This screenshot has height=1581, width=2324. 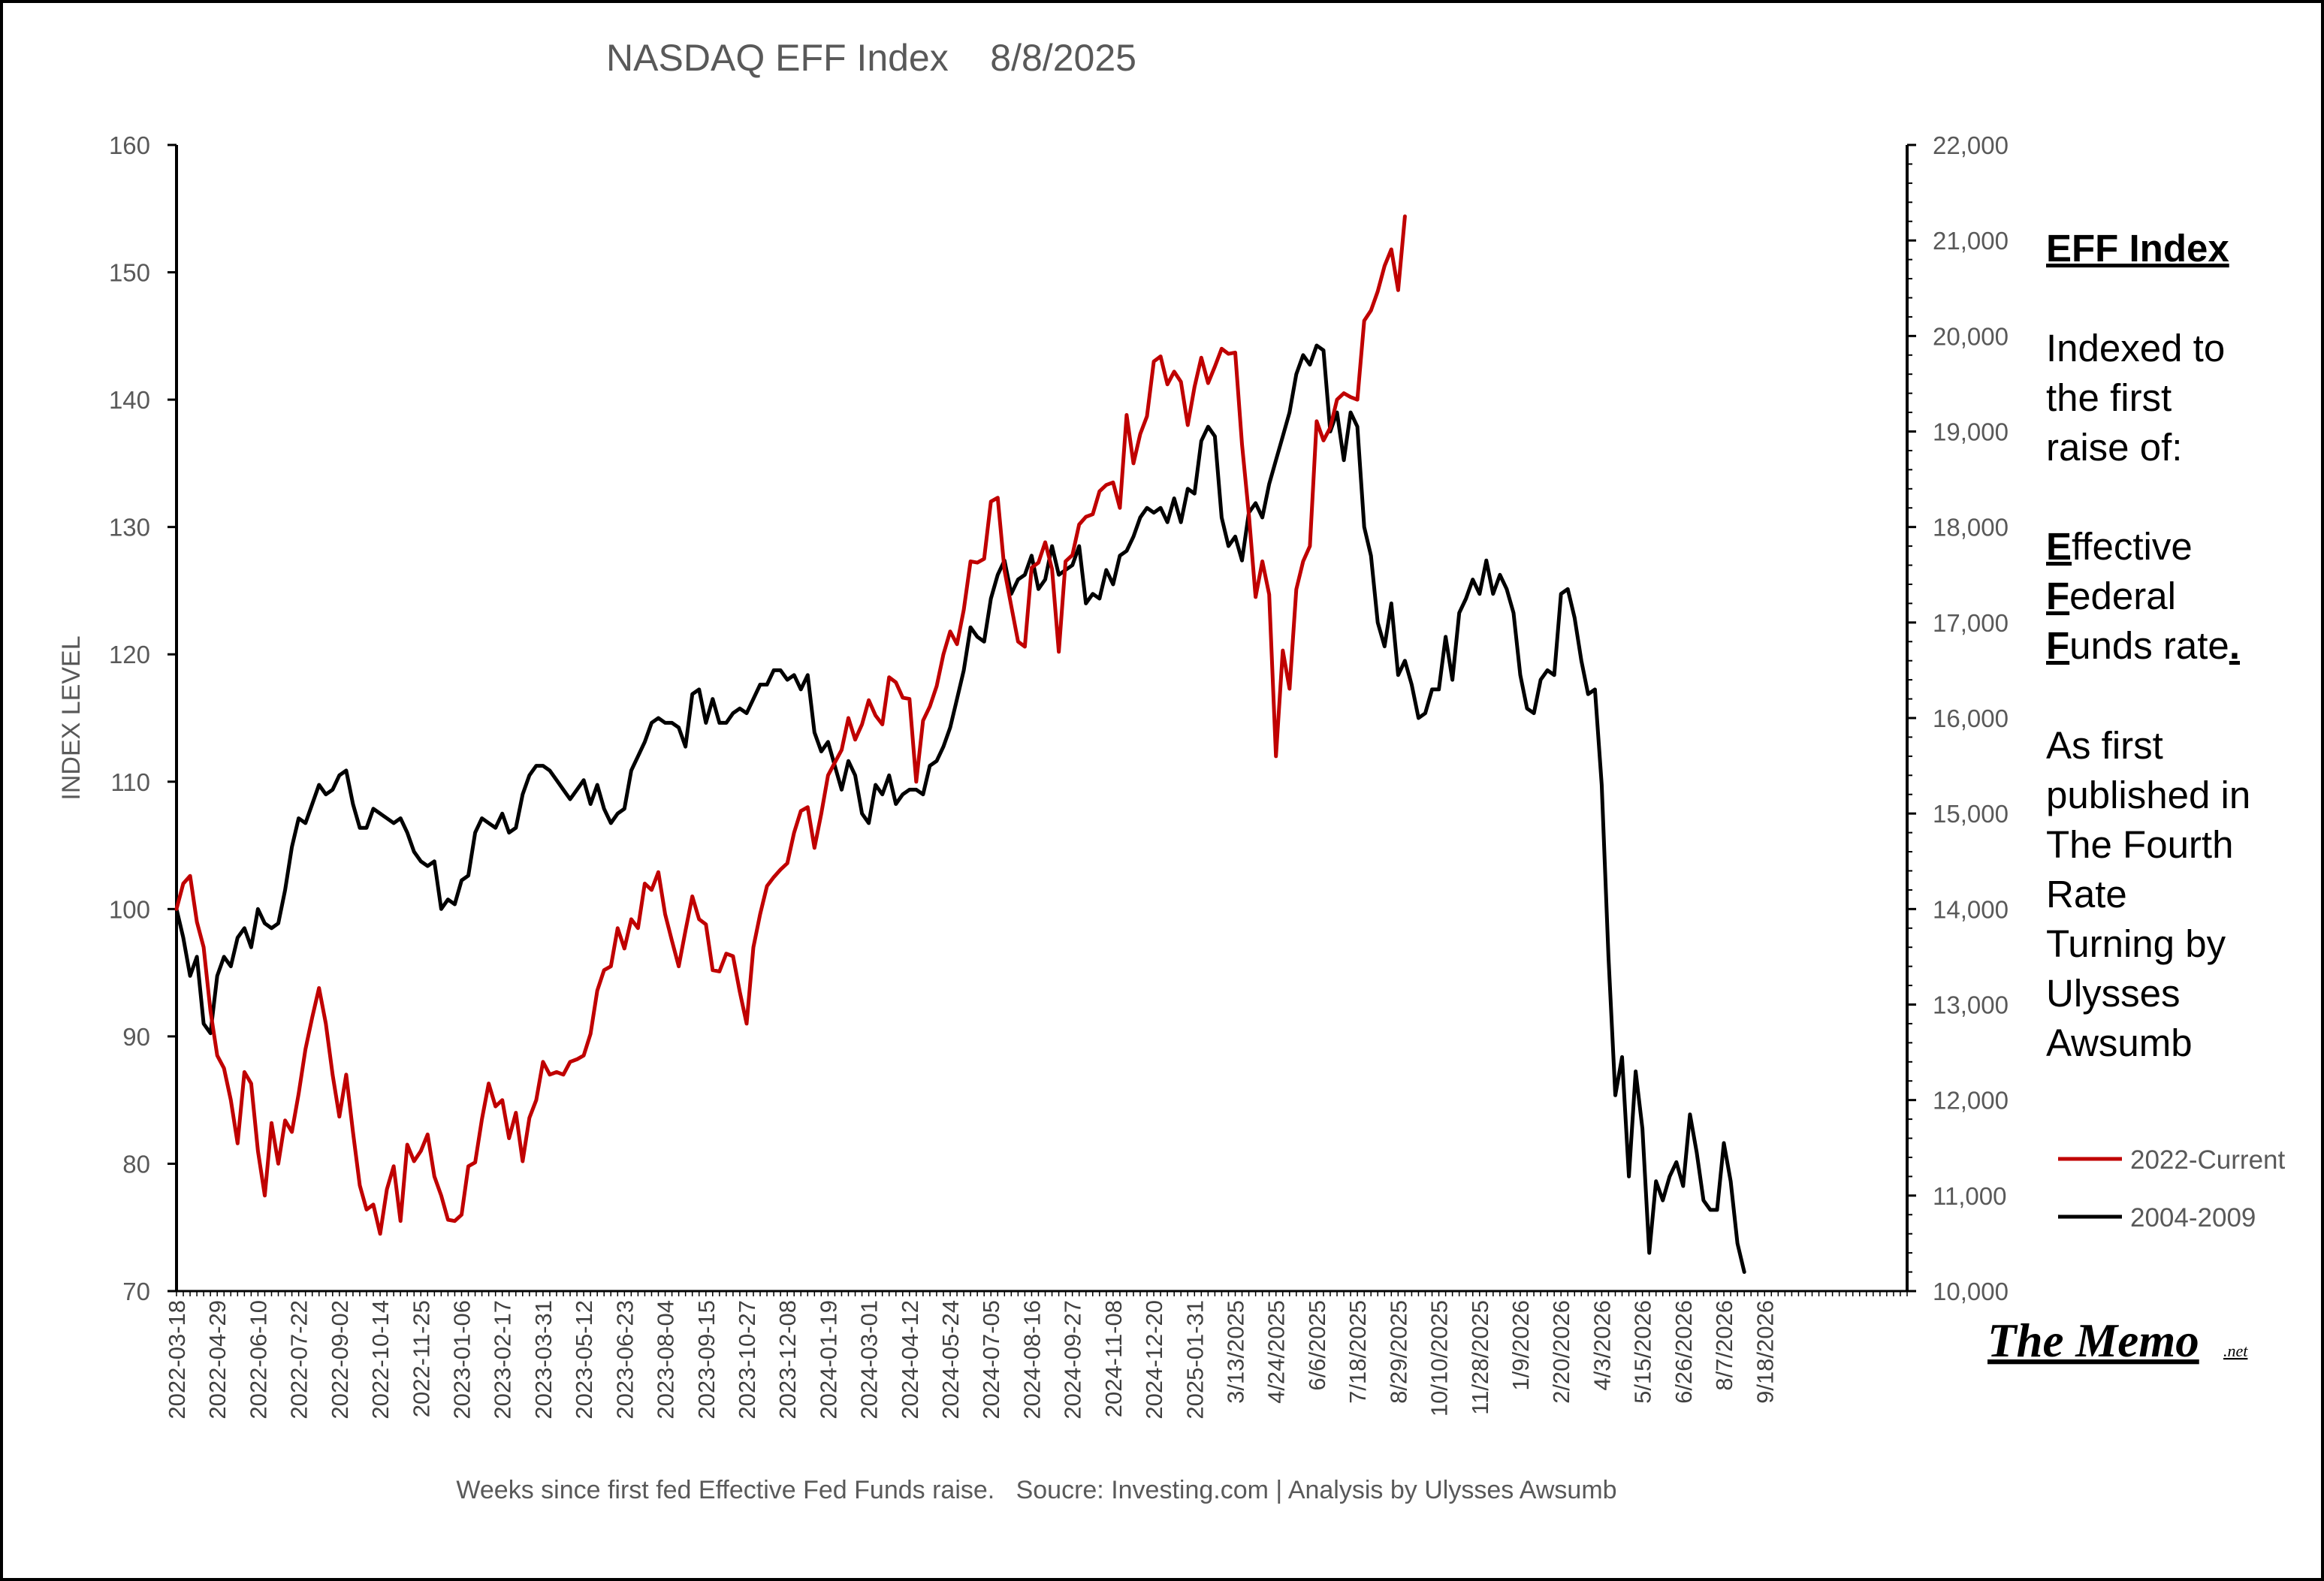 I want to click on sidebar-pub-5: Turning by, so click(x=2136, y=943).